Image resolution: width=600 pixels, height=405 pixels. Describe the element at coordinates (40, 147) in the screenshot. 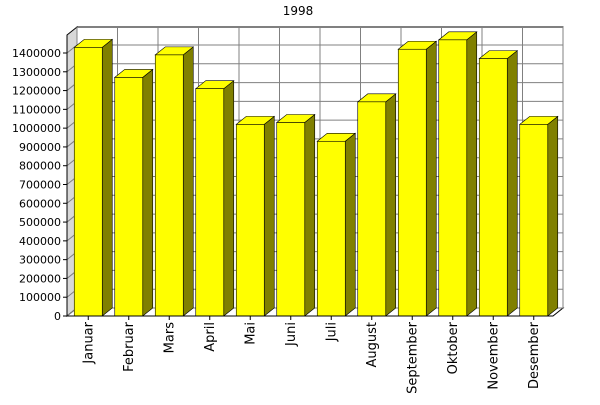

I see `y-tick-label: 900000` at that location.